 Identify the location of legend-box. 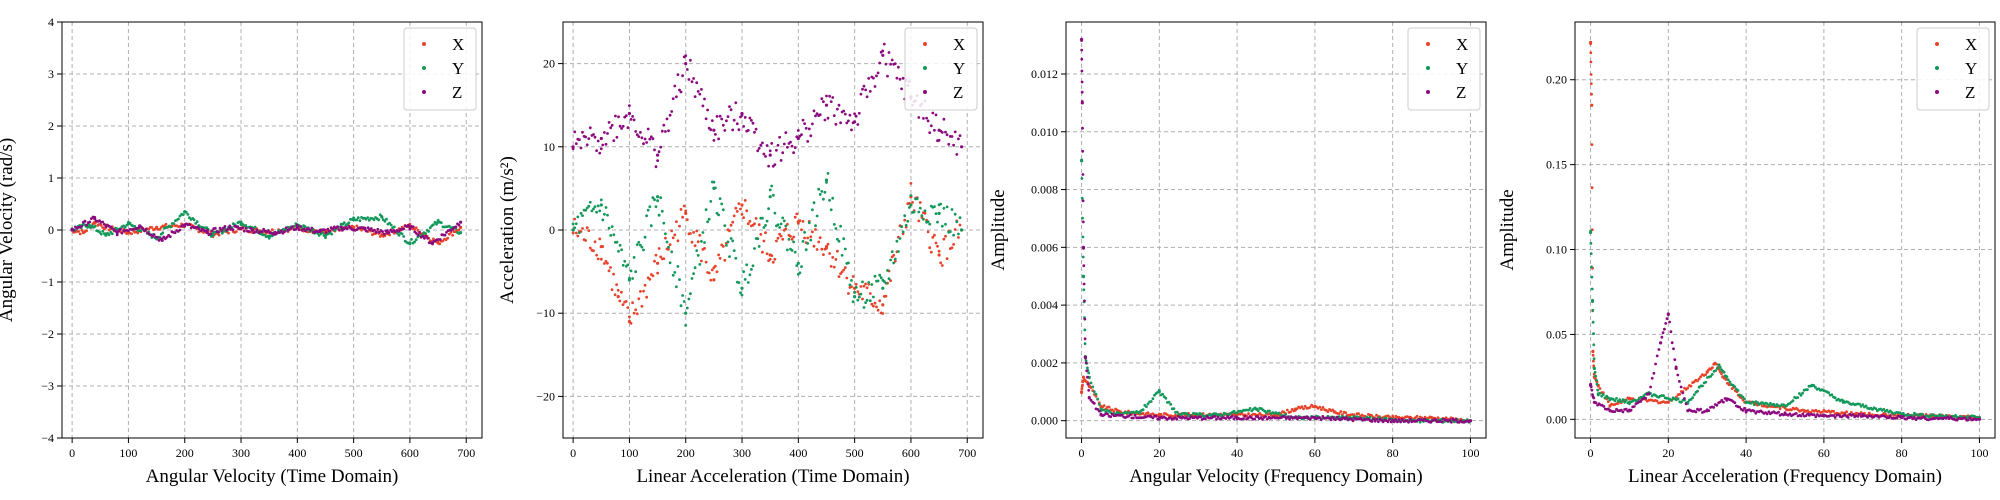
(1444, 69).